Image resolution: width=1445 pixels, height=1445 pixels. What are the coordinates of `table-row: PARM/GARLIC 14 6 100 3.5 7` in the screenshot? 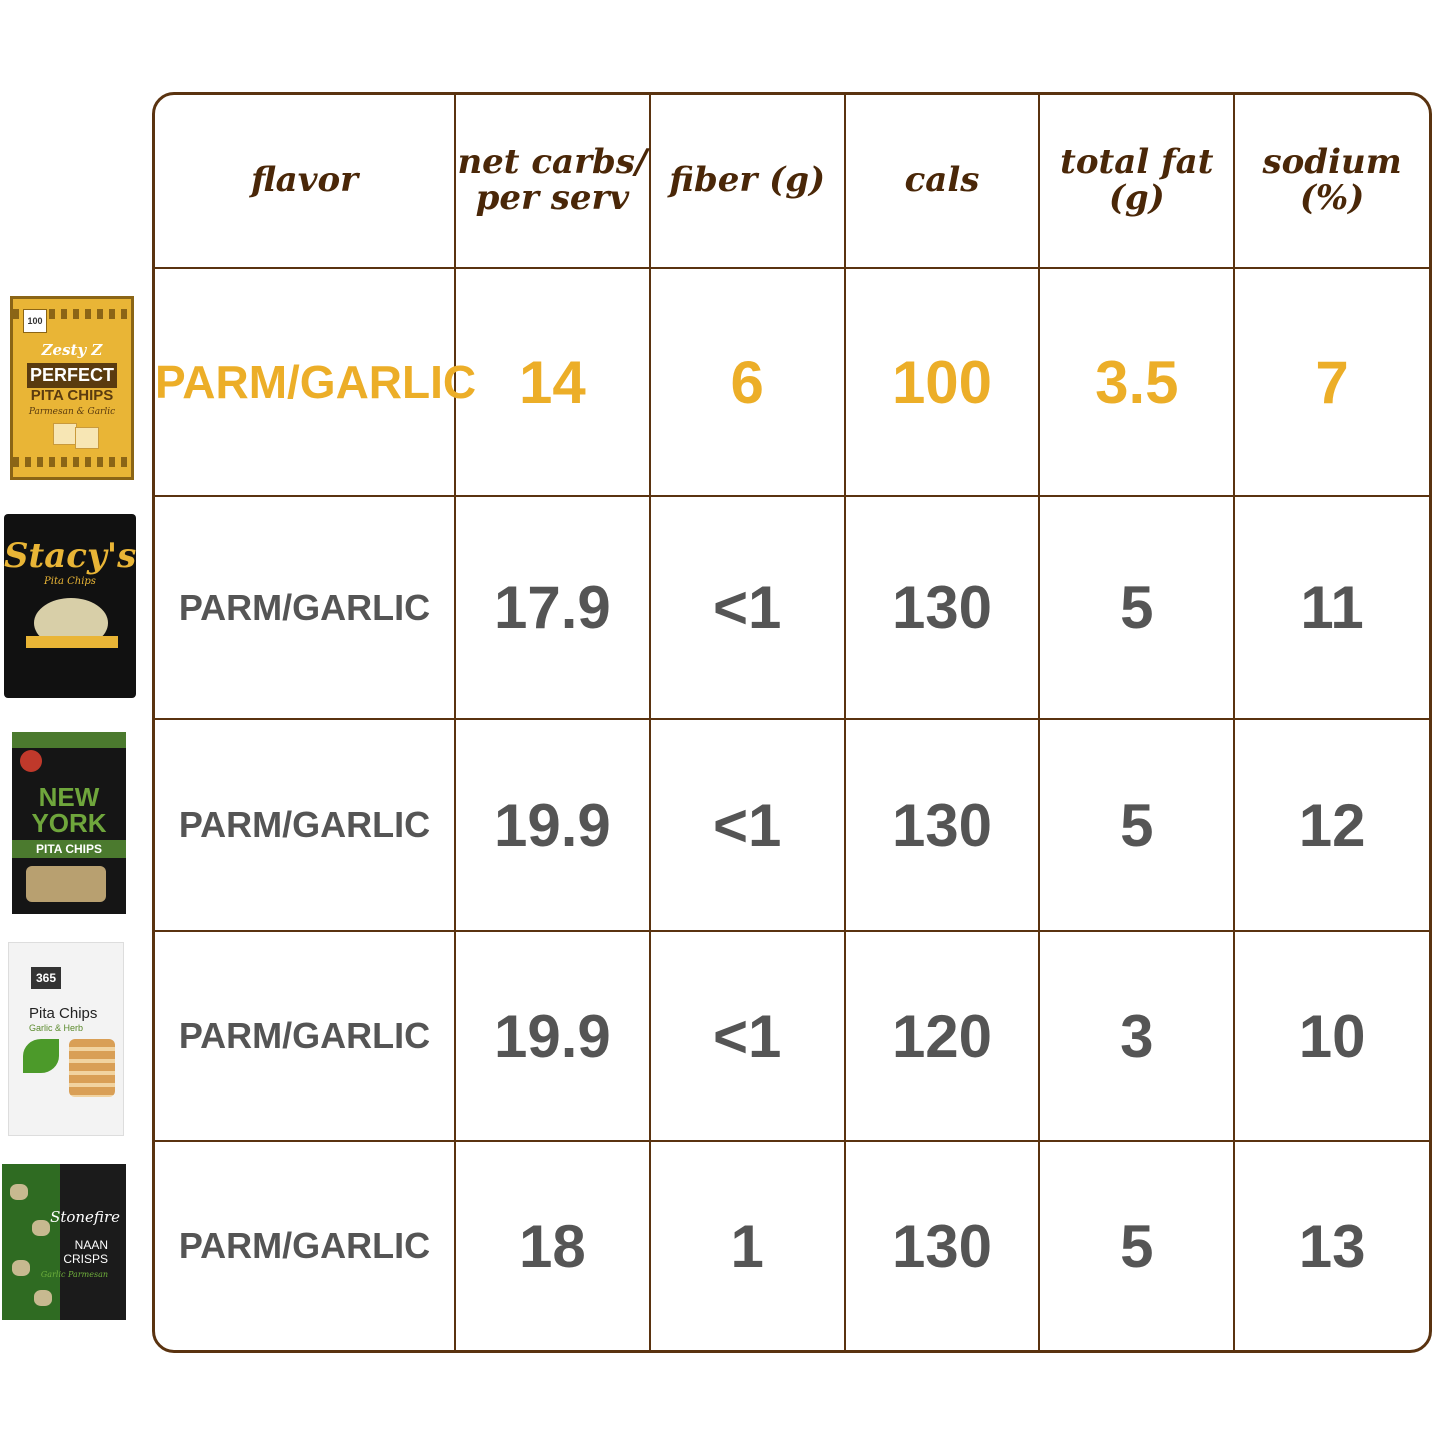 It's located at (792, 382).